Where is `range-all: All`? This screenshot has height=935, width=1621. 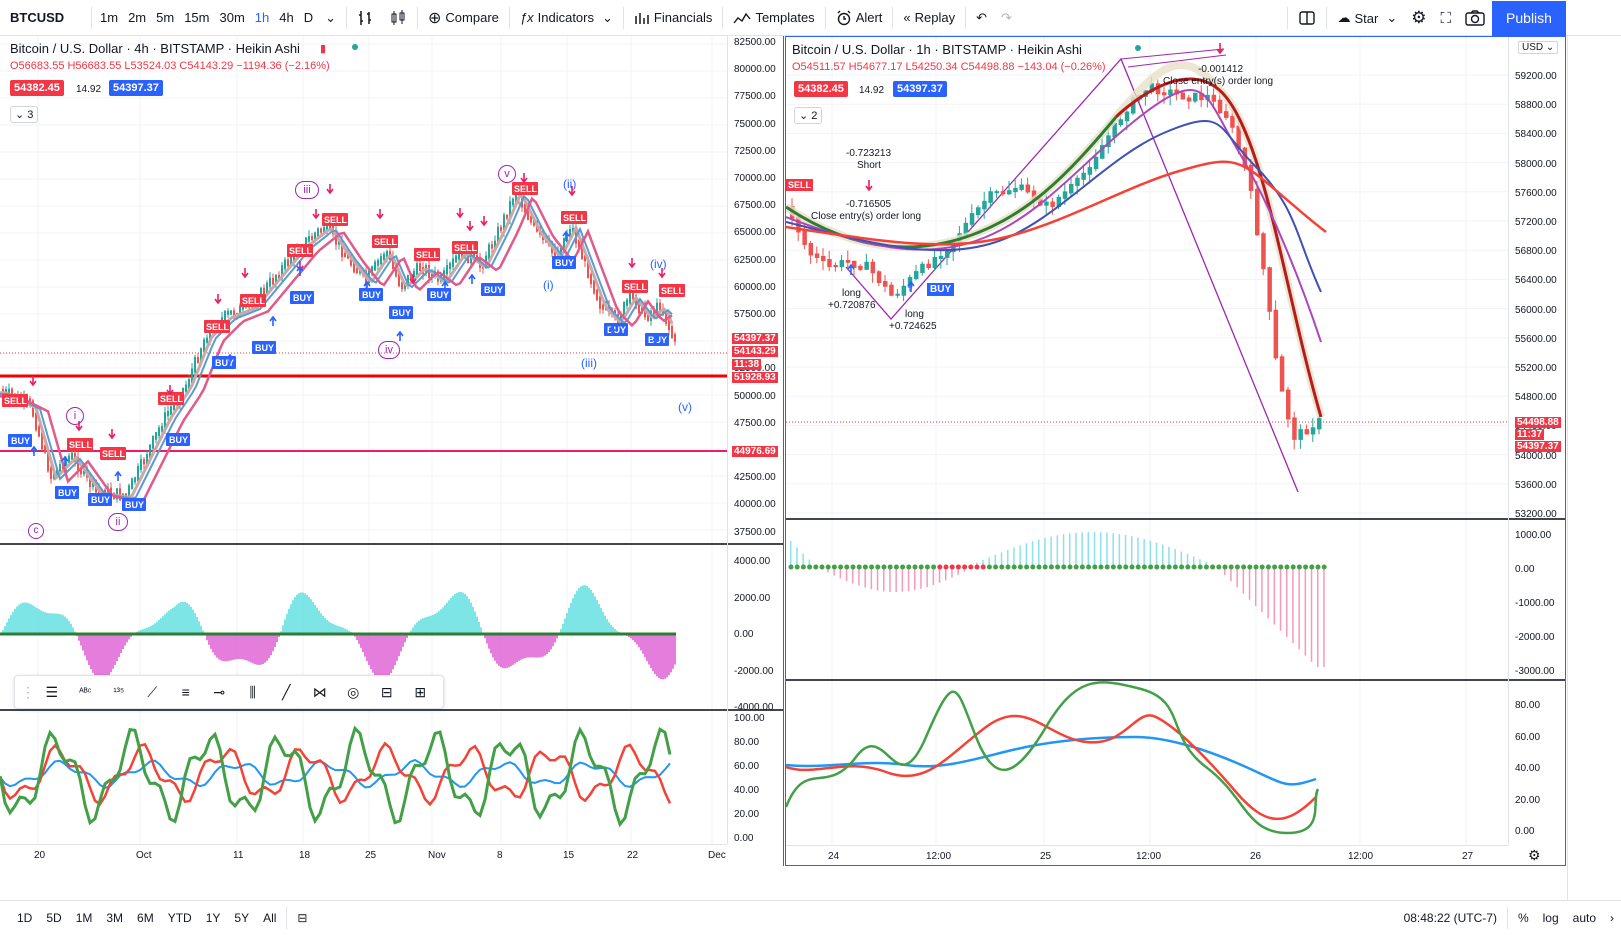 range-all: All is located at coordinates (270, 918).